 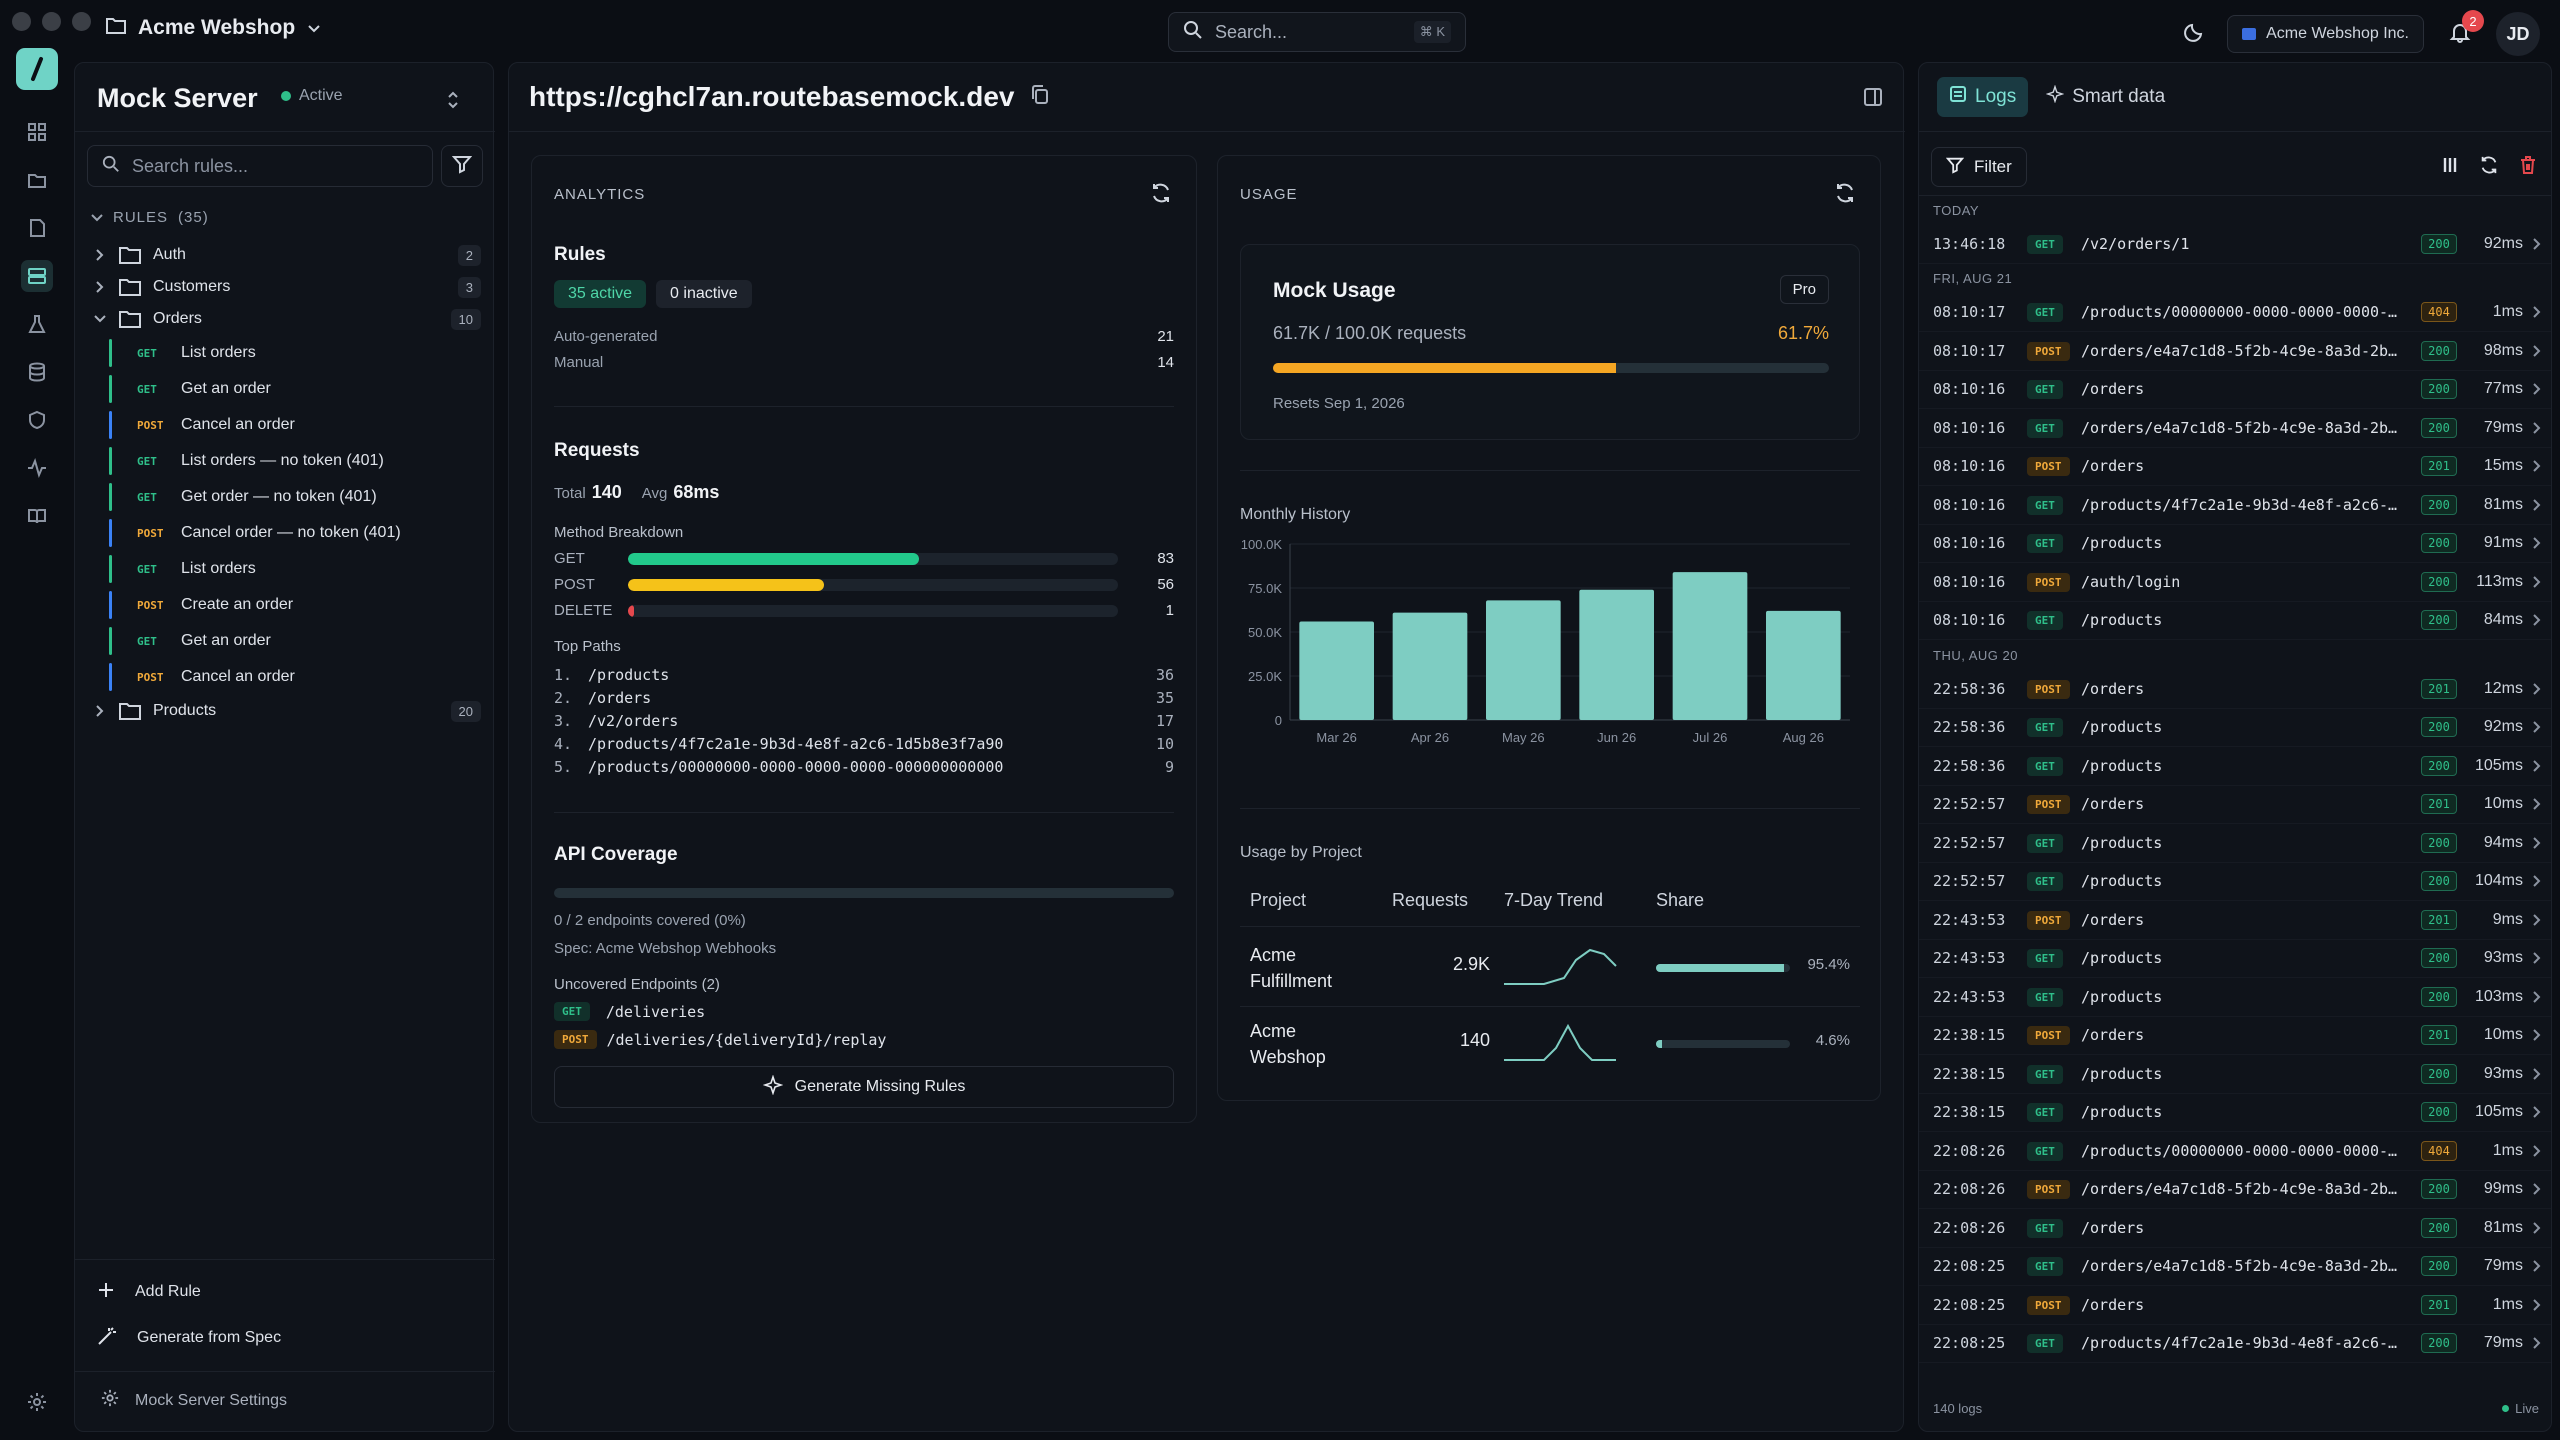 What do you see at coordinates (2503, 543) in the screenshot?
I see `log-duration: 91ms` at bounding box center [2503, 543].